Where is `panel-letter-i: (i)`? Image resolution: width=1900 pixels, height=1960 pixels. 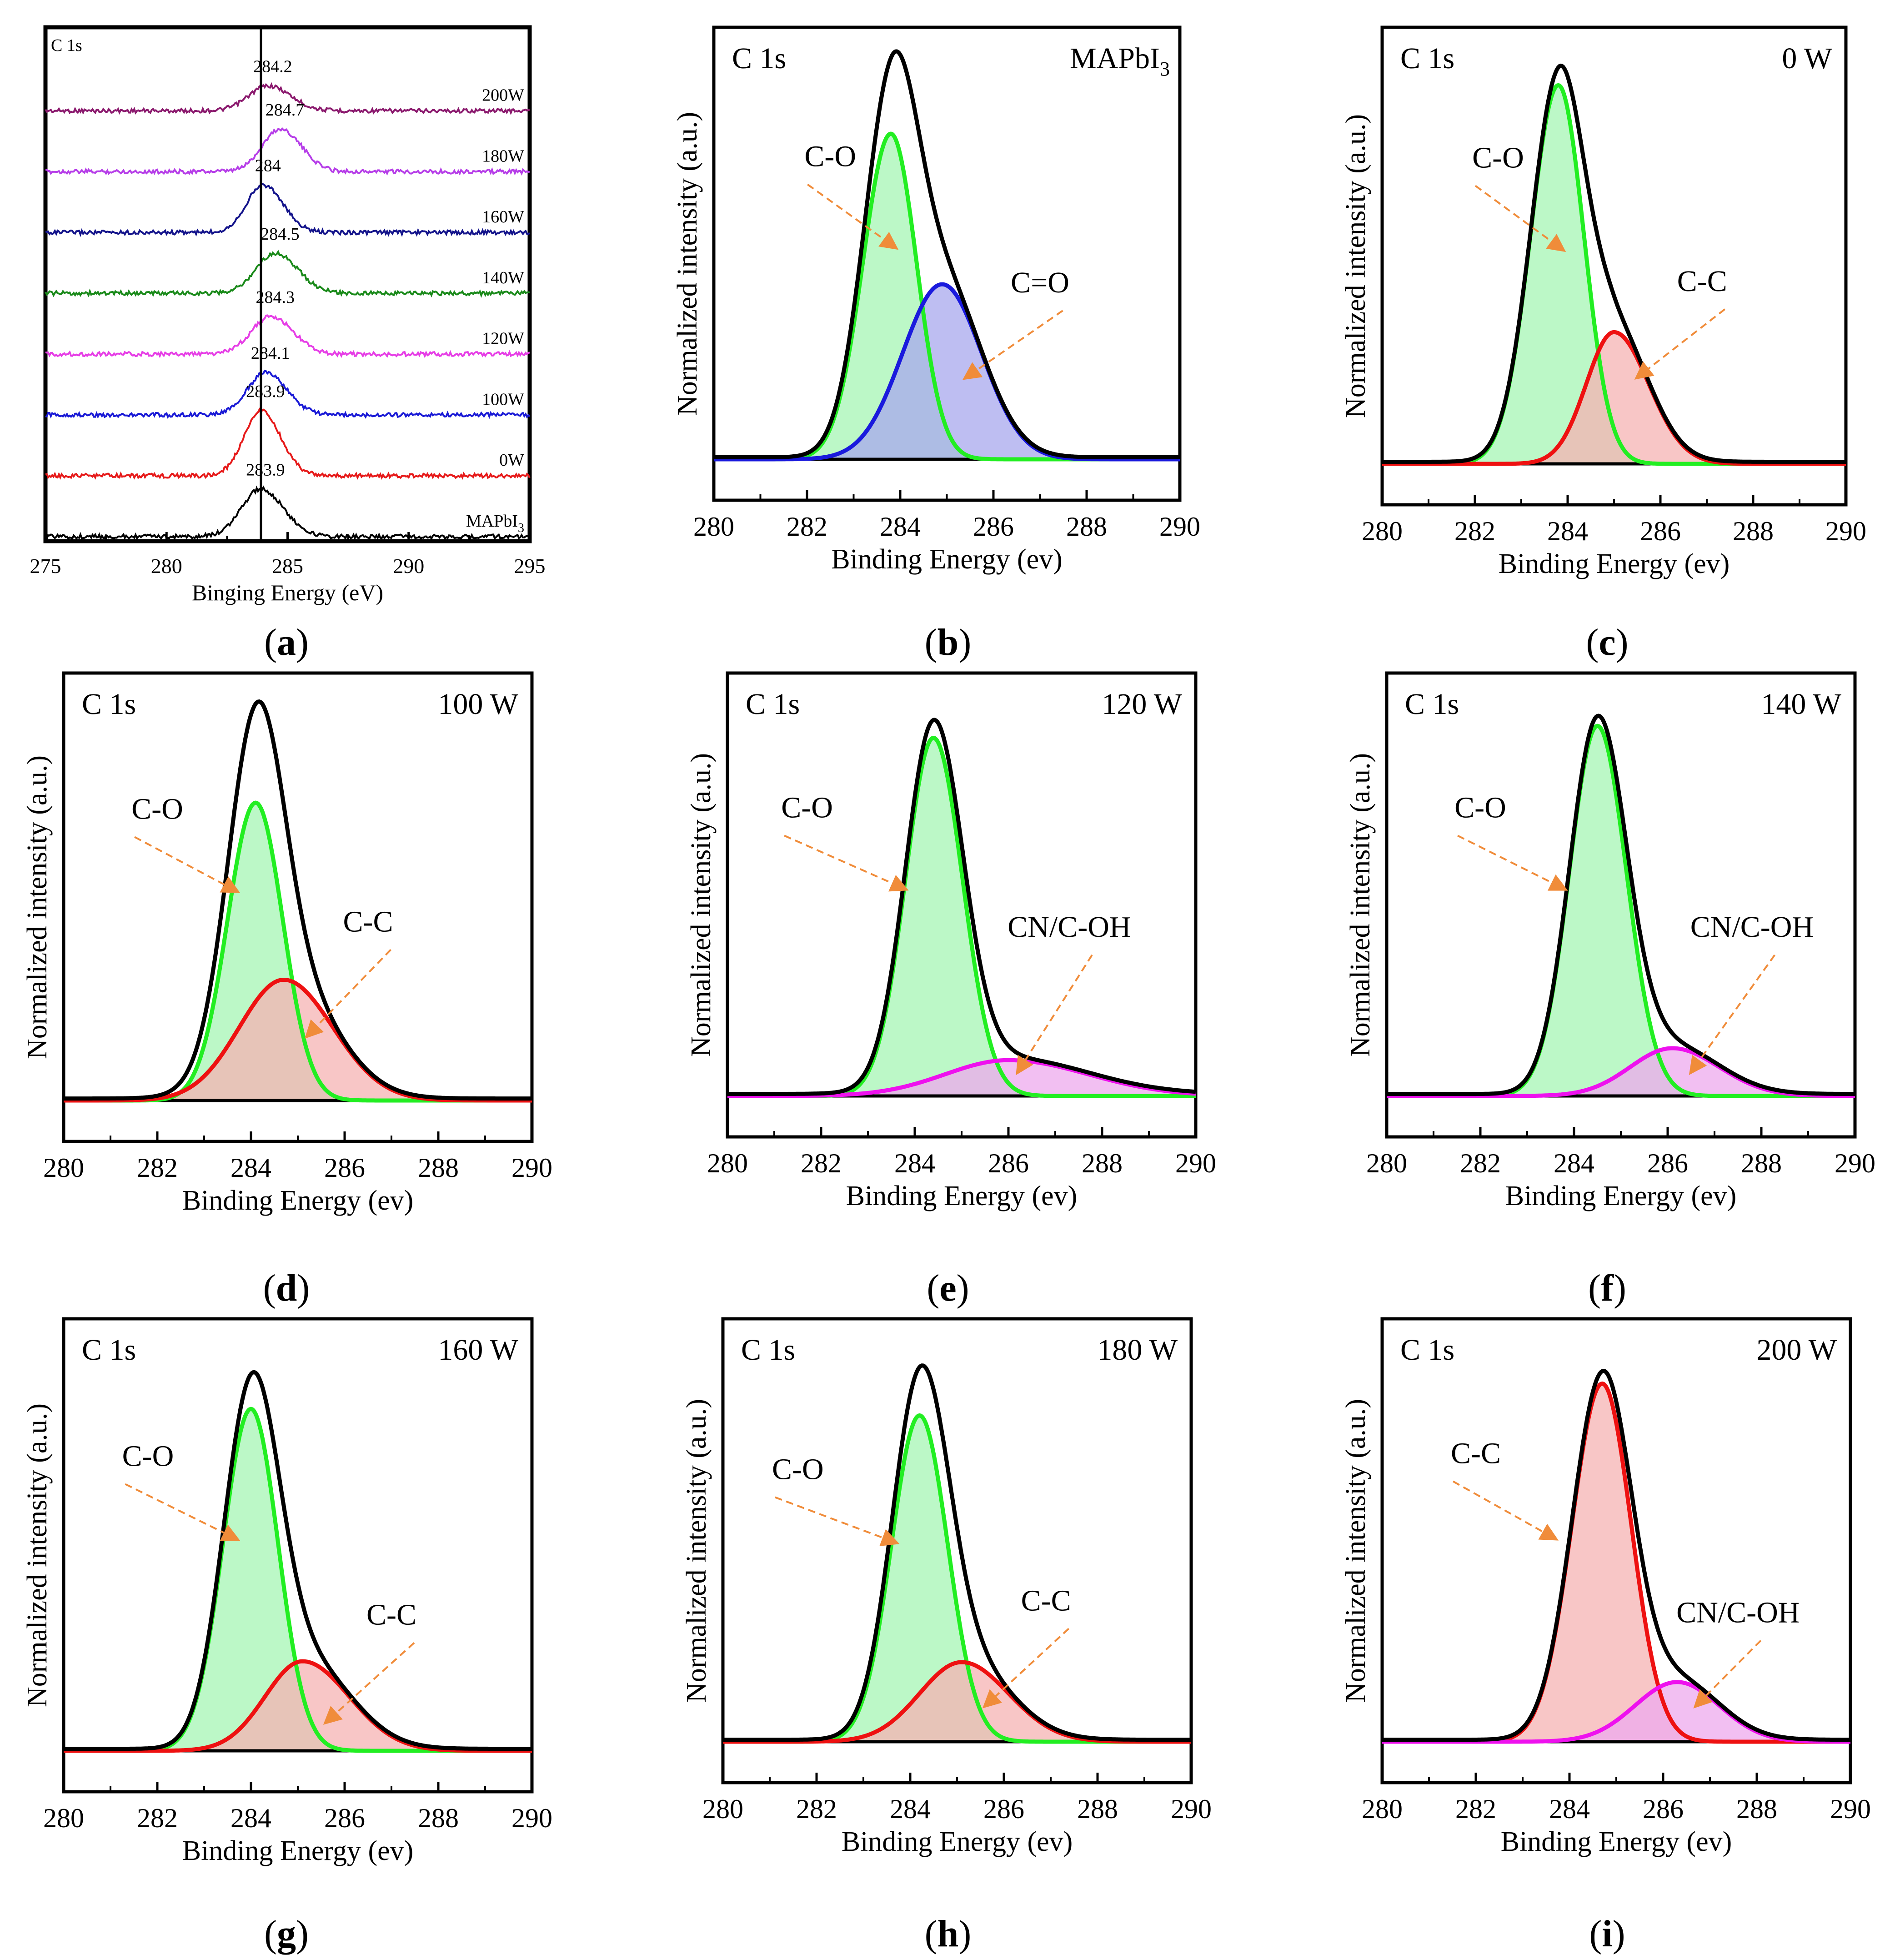
panel-letter-i: (i) is located at coordinates (1607, 1934).